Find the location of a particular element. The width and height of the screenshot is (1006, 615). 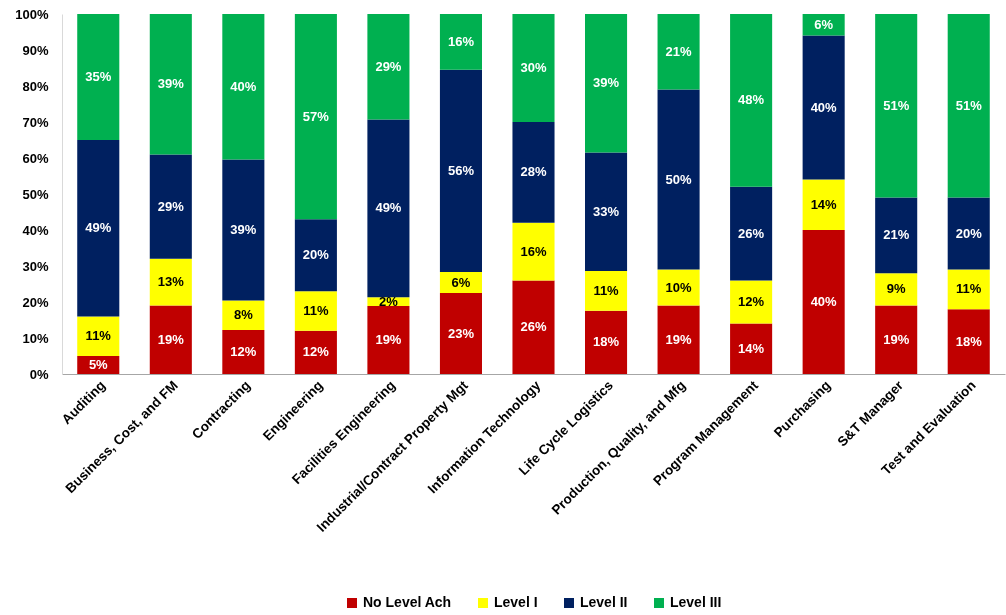

y-tick-label: 90% is located at coordinates (35, 50).